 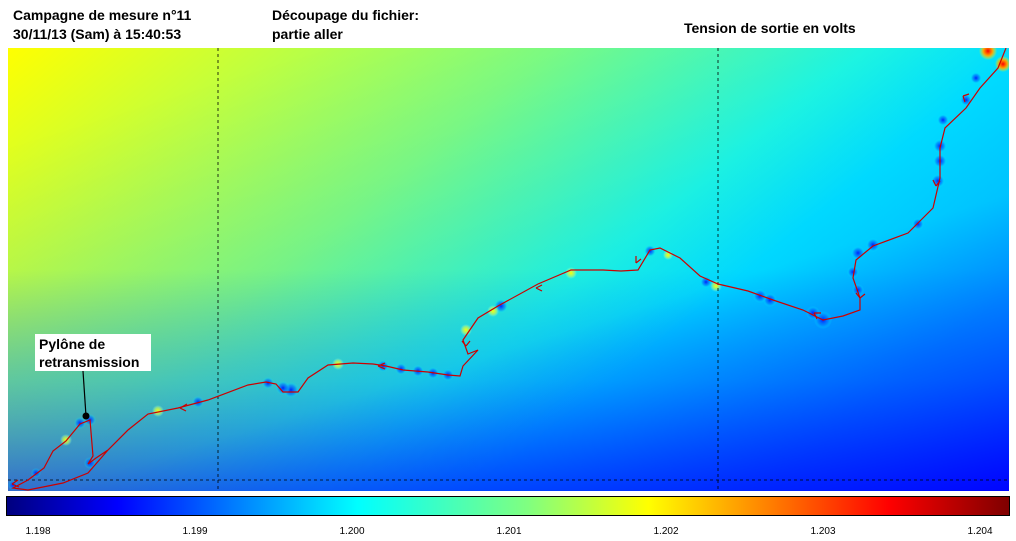 What do you see at coordinates (102, 15) in the screenshot?
I see `campaign-number: Campagne de mesure n°11` at bounding box center [102, 15].